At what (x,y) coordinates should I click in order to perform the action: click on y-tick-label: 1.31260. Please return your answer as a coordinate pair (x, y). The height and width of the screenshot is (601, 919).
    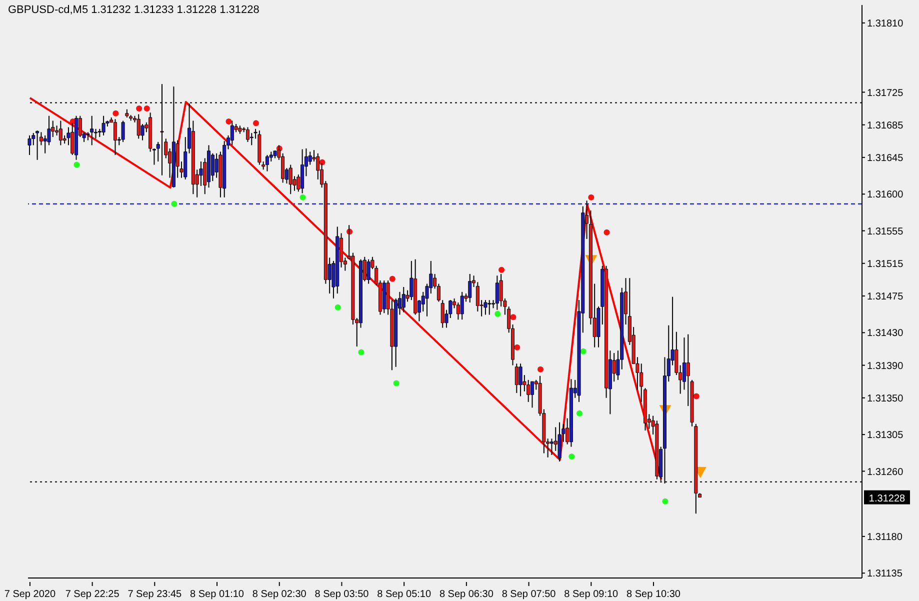
    Looking at the image, I should click on (885, 472).